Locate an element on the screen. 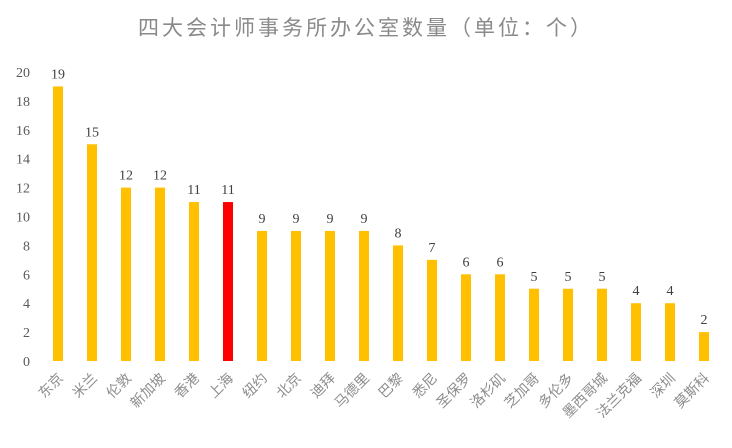  x-tick-label: 米兰 is located at coordinates (85, 386).